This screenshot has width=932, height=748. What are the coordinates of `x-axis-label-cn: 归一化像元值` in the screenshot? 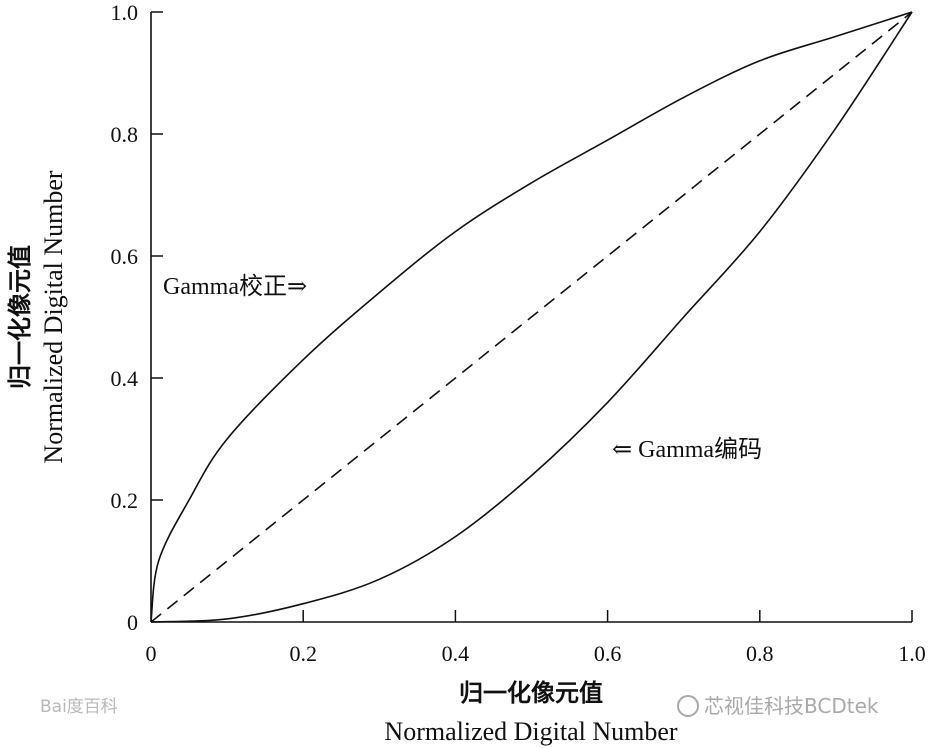 It's located at (531, 693).